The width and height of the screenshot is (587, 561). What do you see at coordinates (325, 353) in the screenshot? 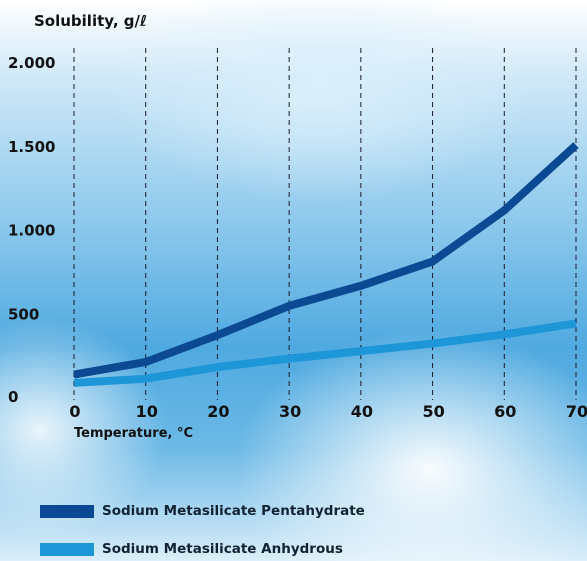
I see `series-line` at bounding box center [325, 353].